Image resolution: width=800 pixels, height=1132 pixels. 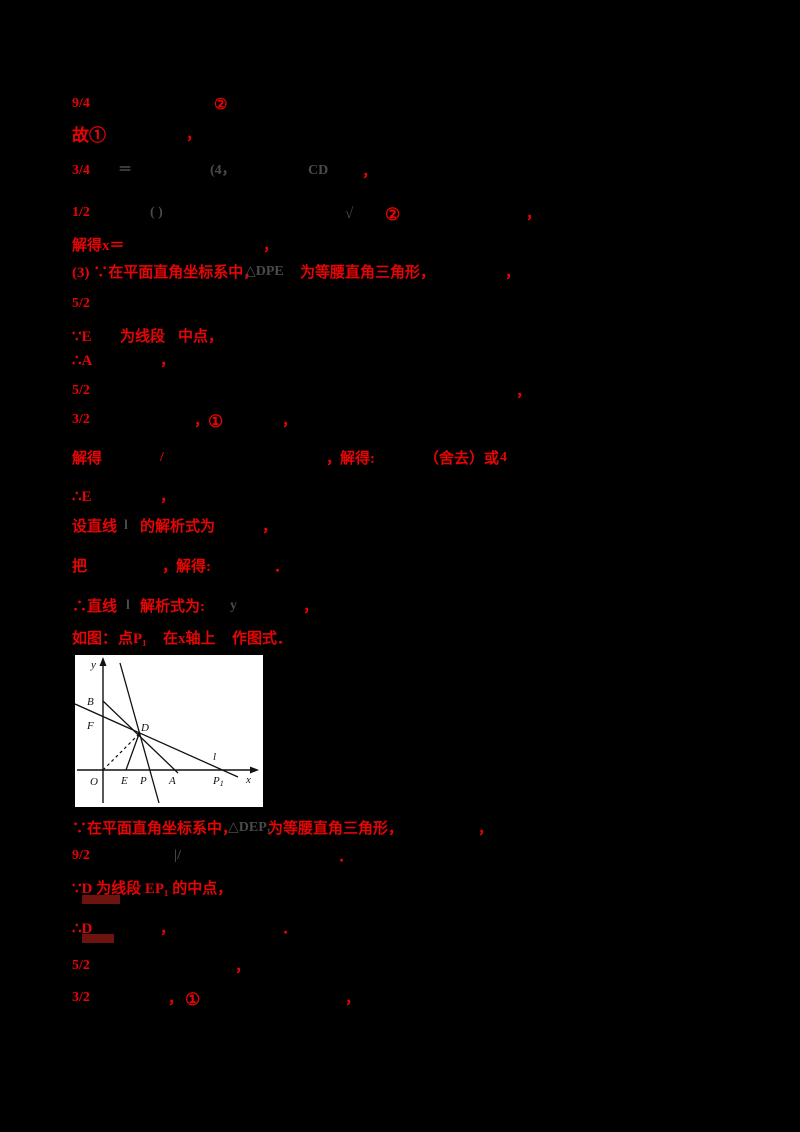 I want to click on label-point-P1: P1, so click(x=218, y=781).